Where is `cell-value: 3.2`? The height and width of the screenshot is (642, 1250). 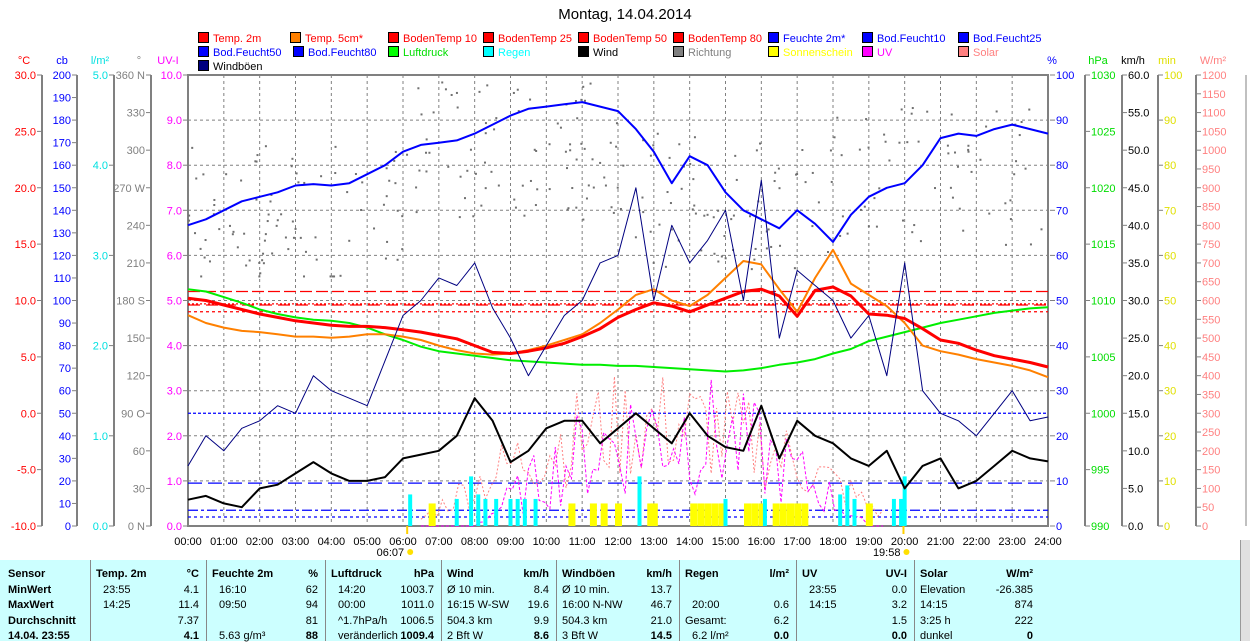
cell-value: 3.2 is located at coordinates (899, 605).